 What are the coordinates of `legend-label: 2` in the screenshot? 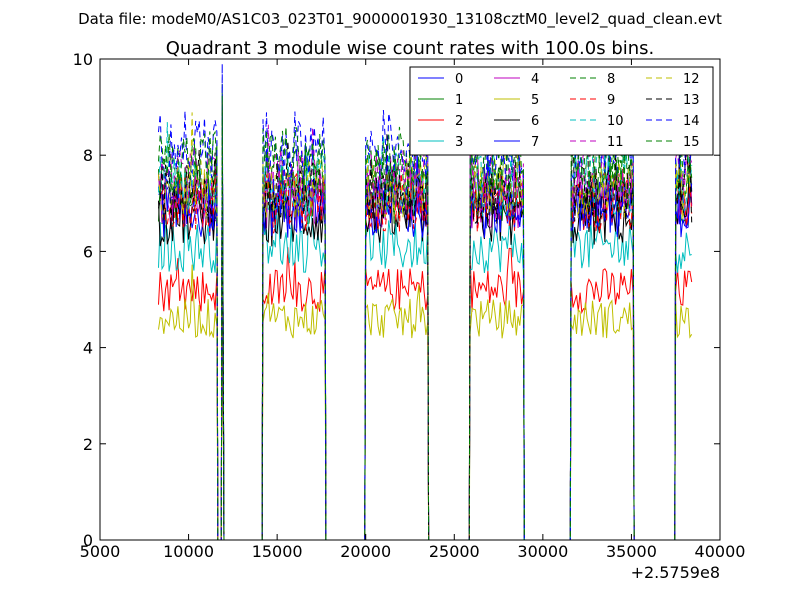 It's located at (459, 121).